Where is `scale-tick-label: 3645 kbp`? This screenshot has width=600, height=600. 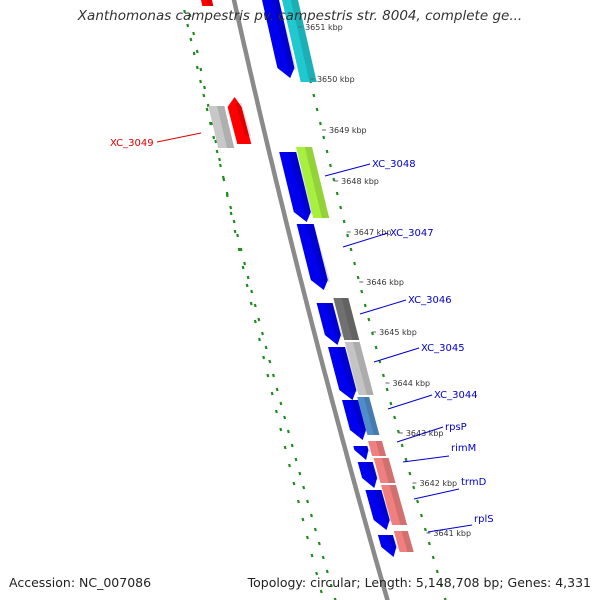 scale-tick-label: 3645 kbp is located at coordinates (398, 332).